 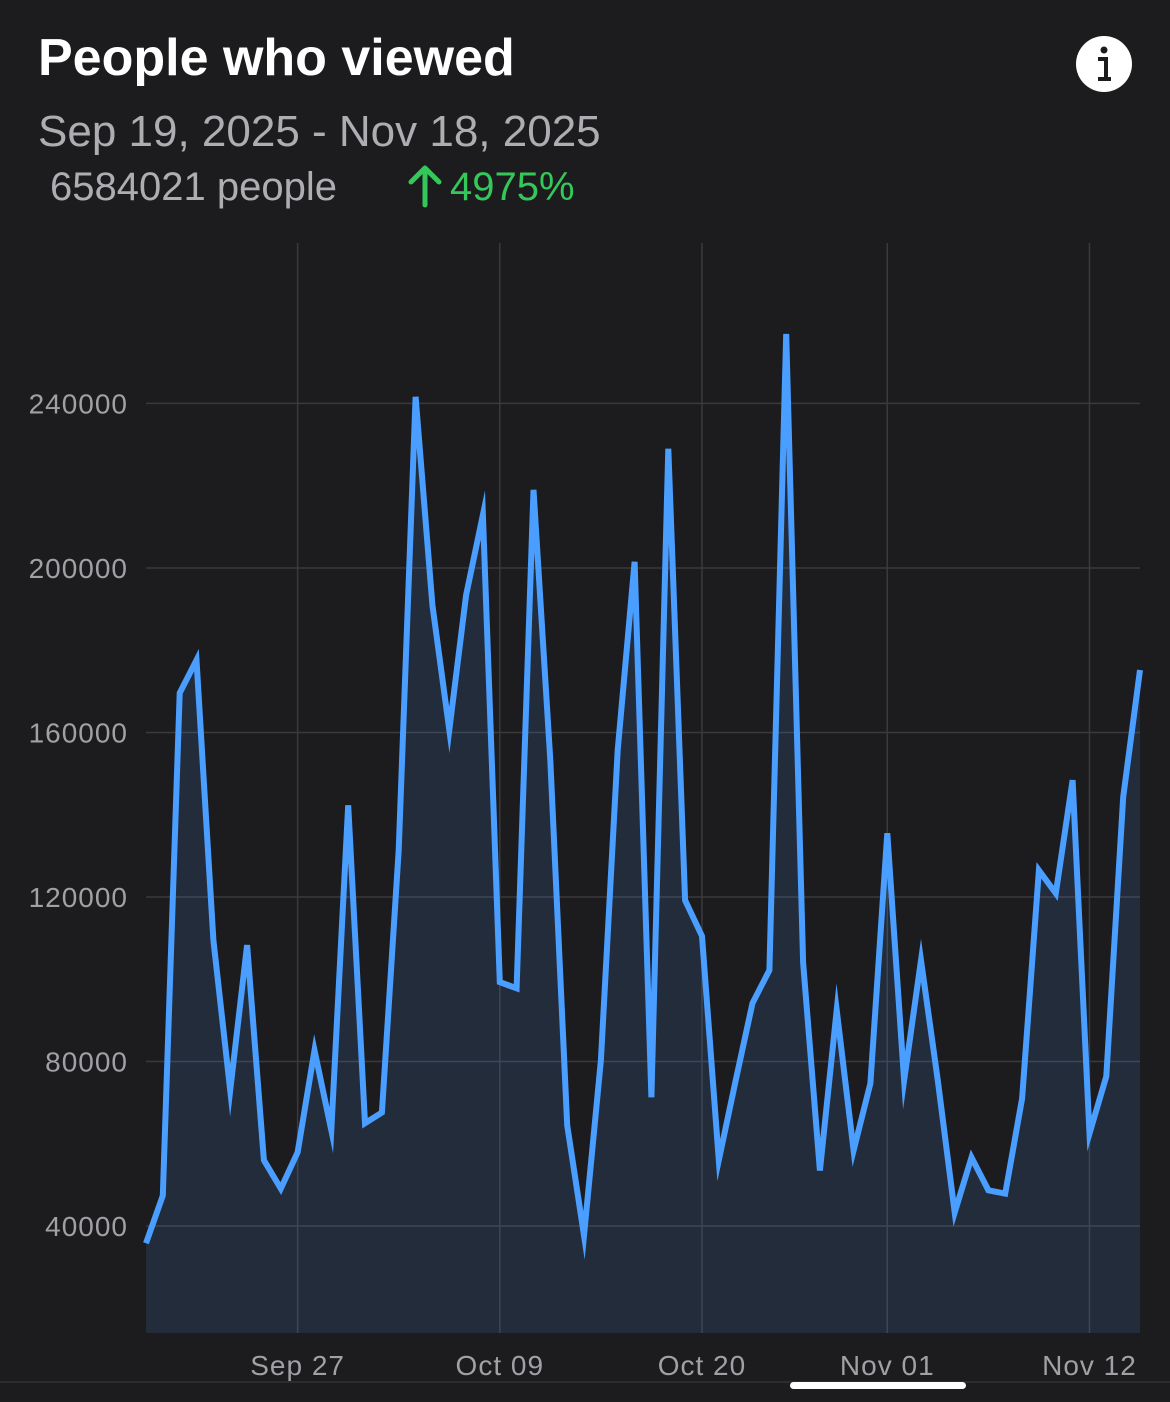 What do you see at coordinates (78, 897) in the screenshot?
I see `y-tick-label: 120000` at bounding box center [78, 897].